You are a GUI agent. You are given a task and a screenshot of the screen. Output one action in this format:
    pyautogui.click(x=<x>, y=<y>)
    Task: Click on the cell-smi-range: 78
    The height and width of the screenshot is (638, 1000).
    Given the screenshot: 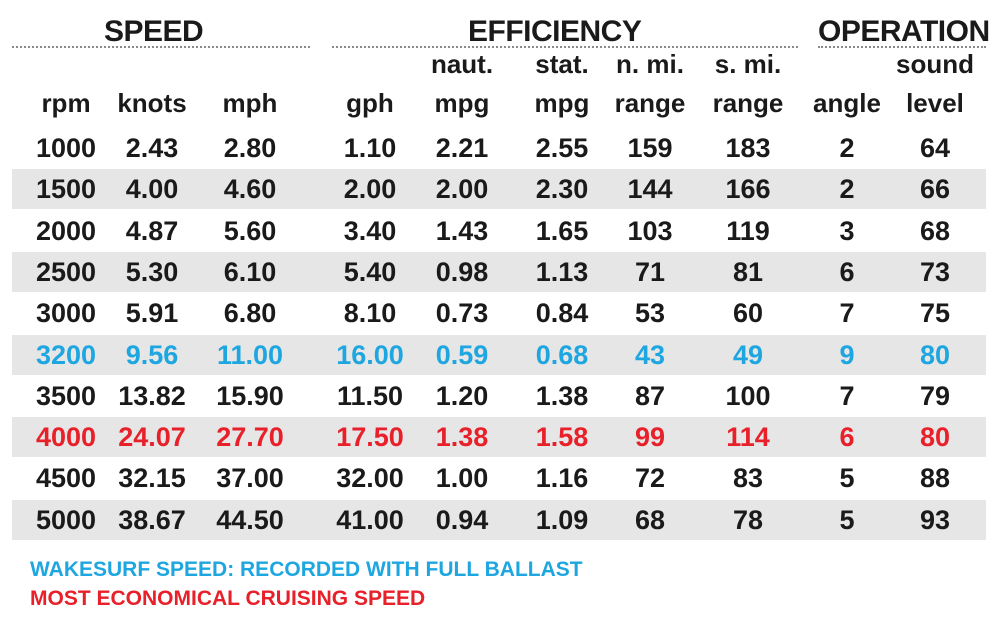 What is the action you would take?
    pyautogui.click(x=748, y=519)
    